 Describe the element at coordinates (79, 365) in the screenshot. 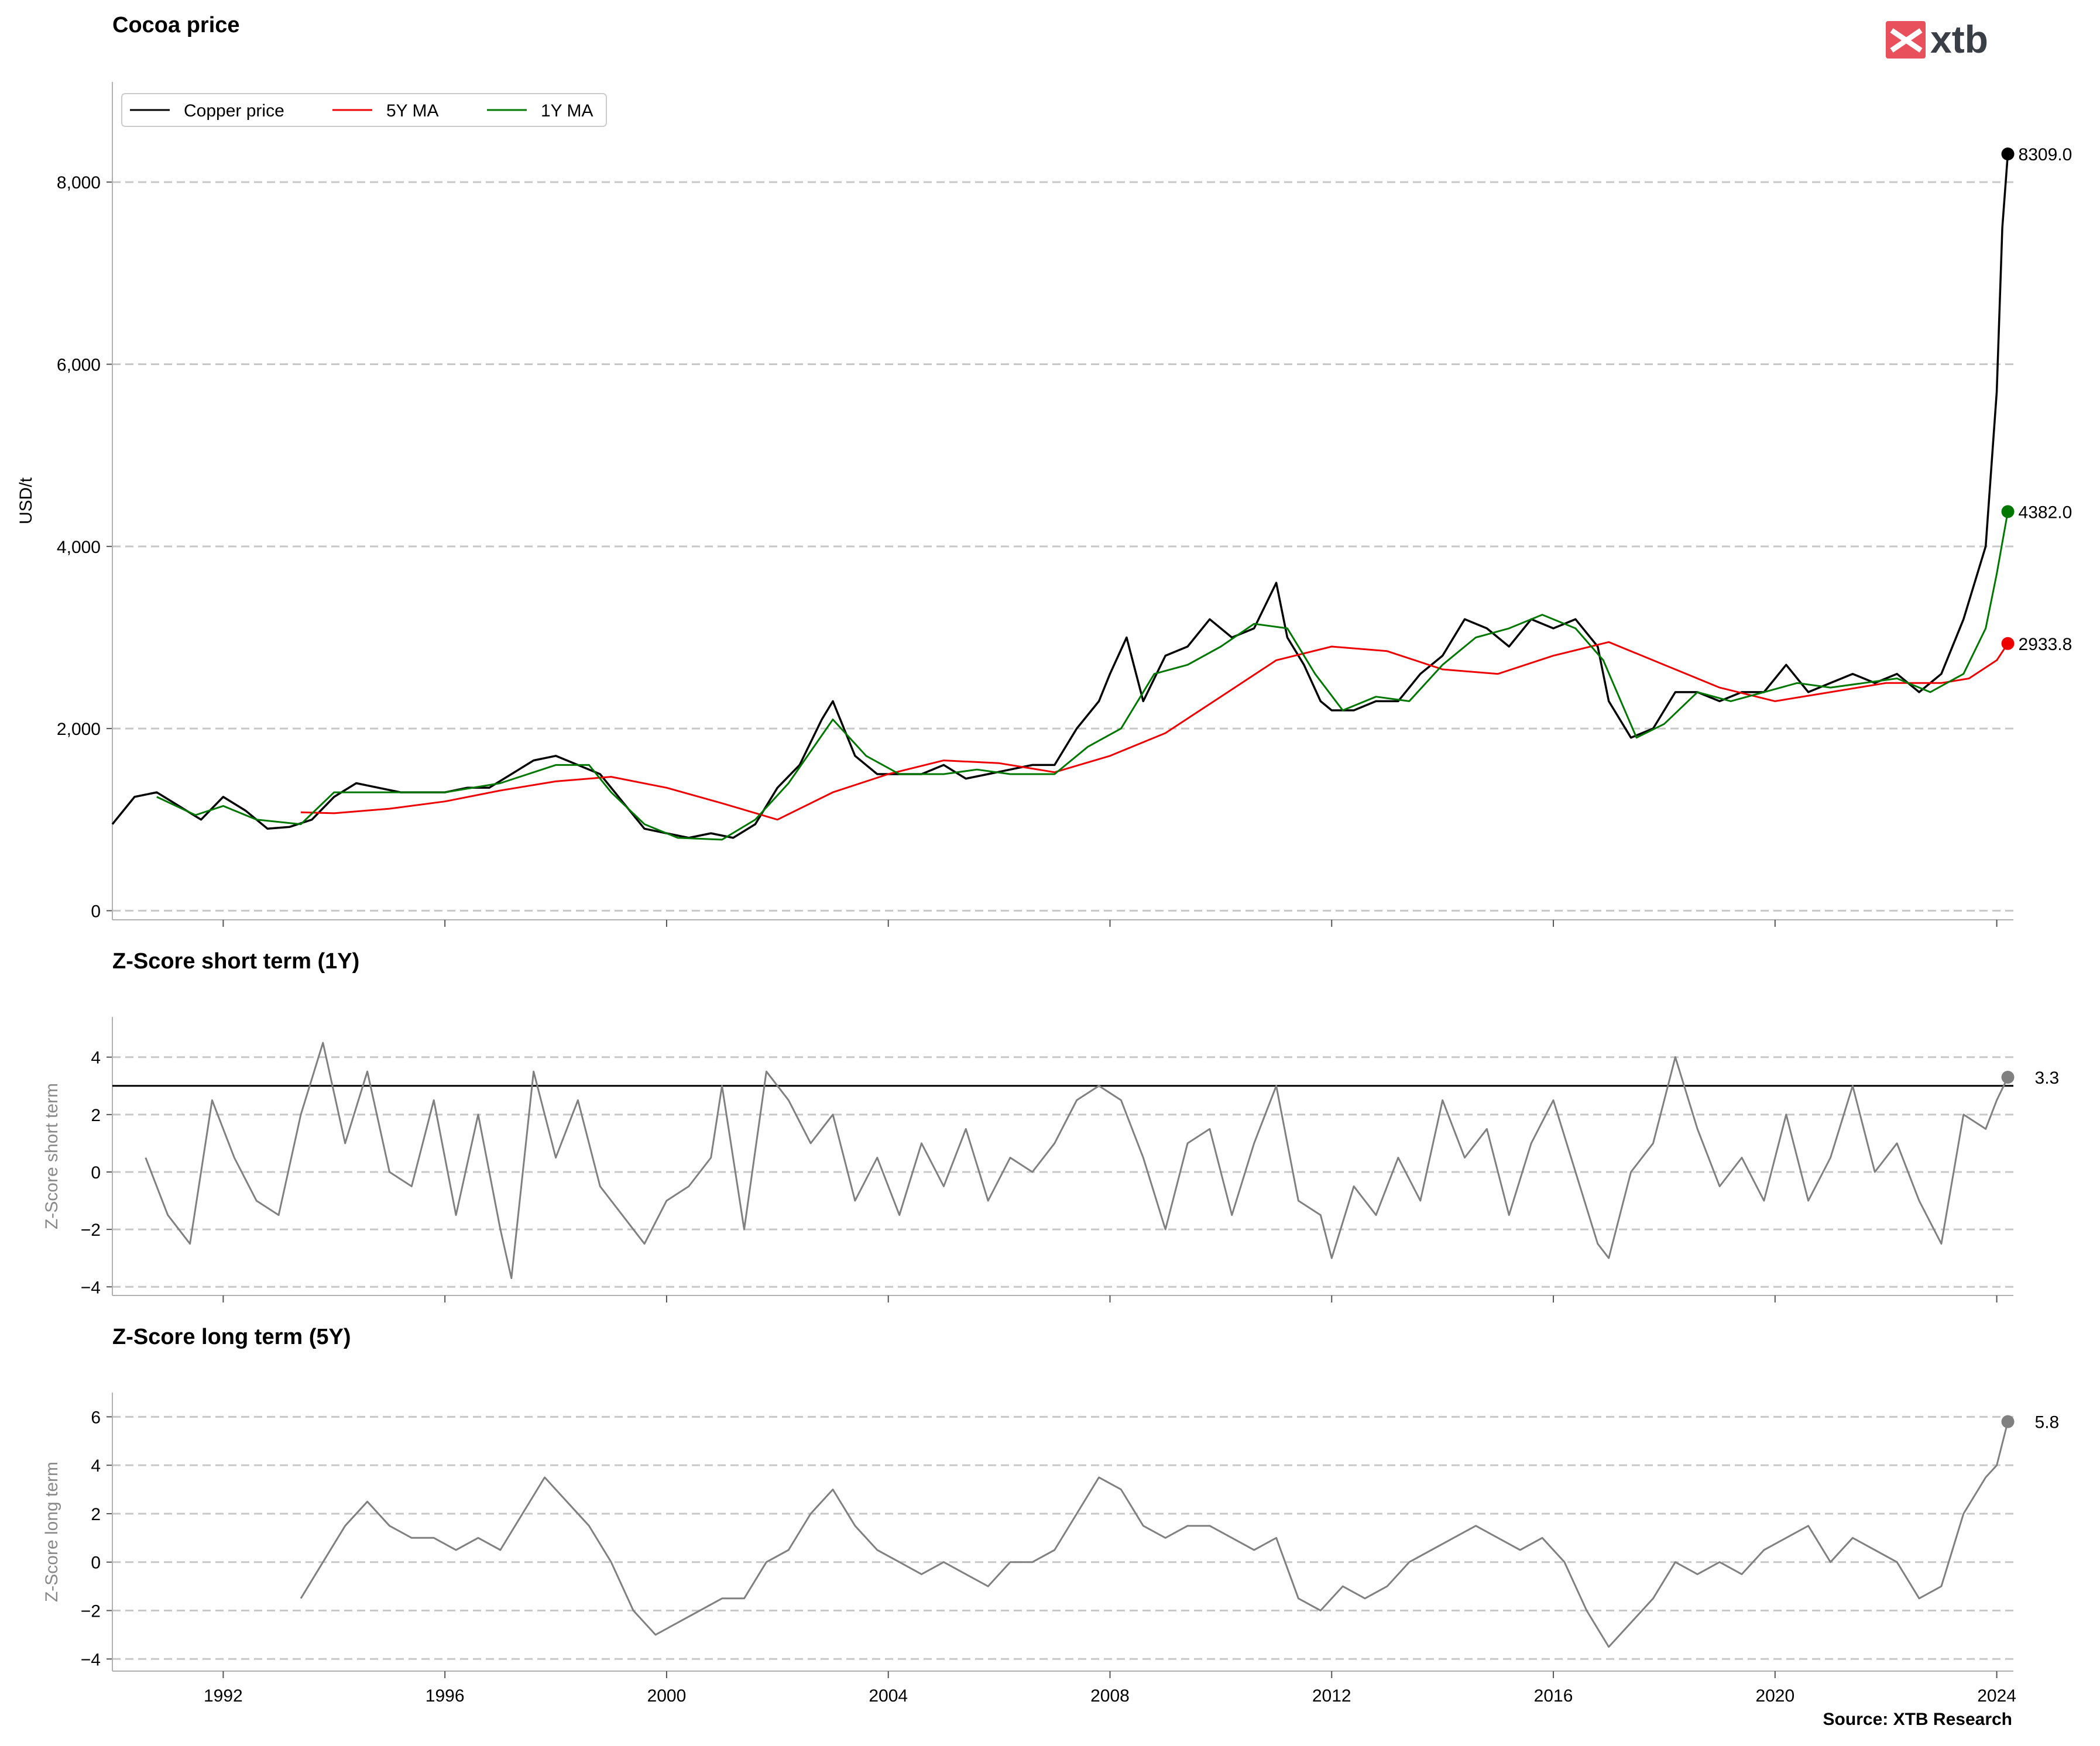

I see `y-tick-label: 6,000` at that location.